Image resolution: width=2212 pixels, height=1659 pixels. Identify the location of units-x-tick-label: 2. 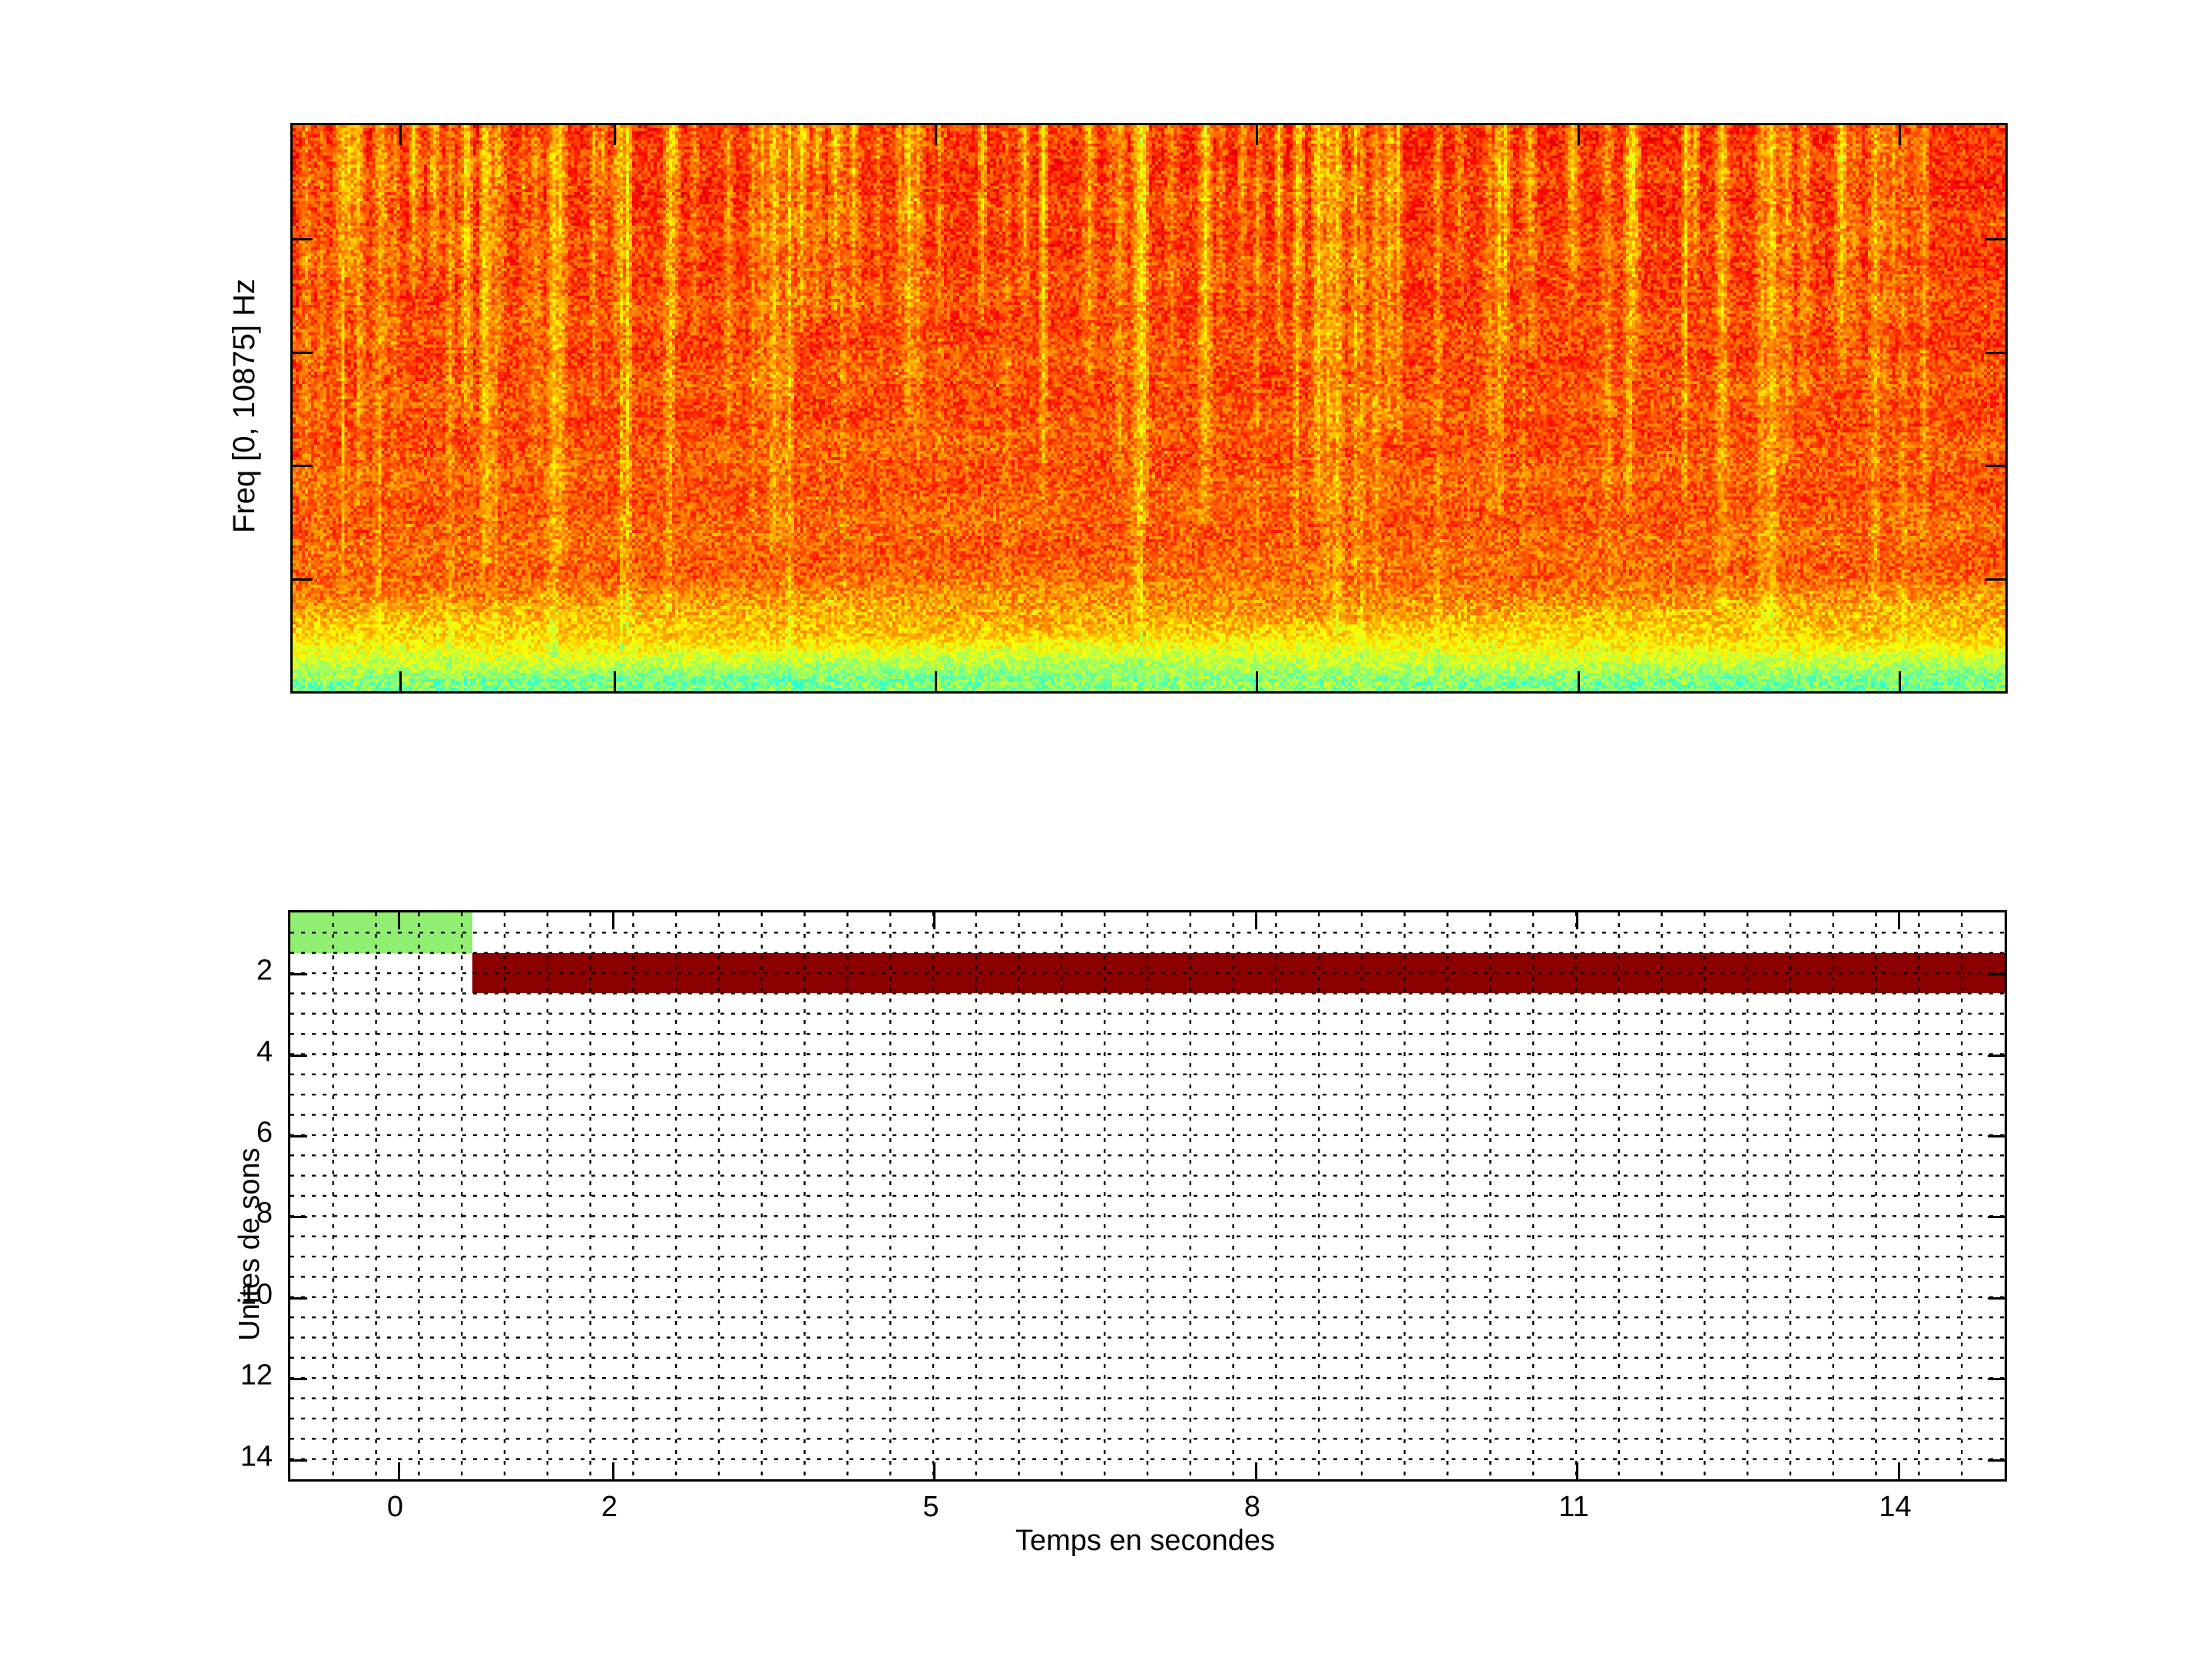
(609, 1507).